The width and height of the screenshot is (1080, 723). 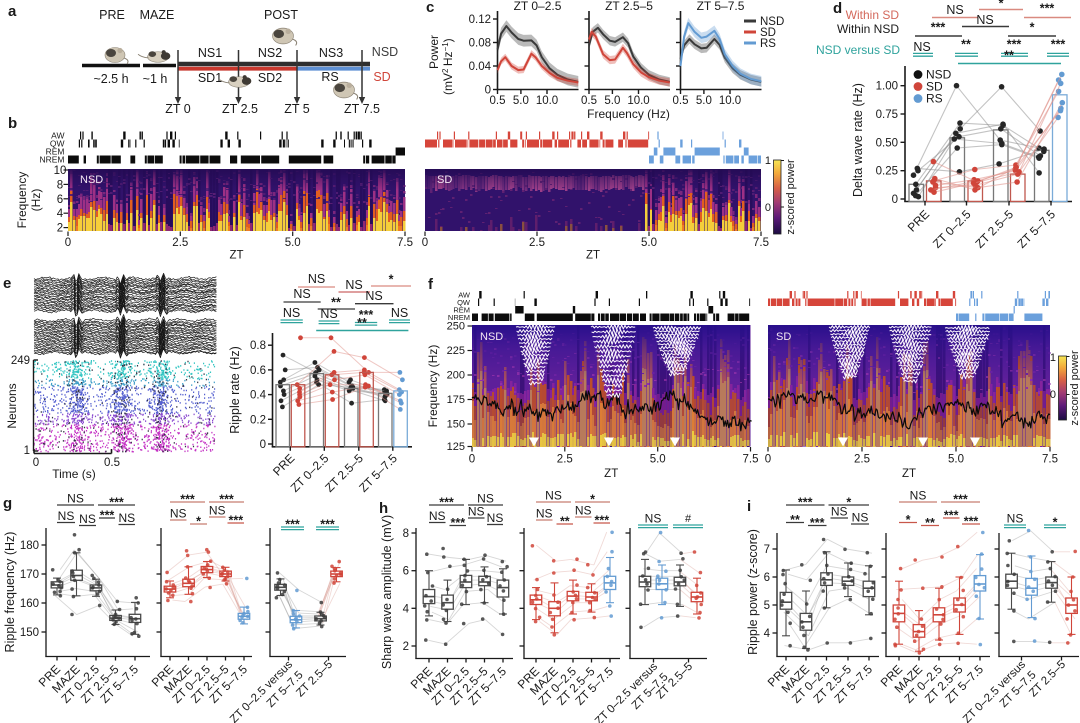 I want to click on svg-text: 10.0, so click(x=730, y=101).